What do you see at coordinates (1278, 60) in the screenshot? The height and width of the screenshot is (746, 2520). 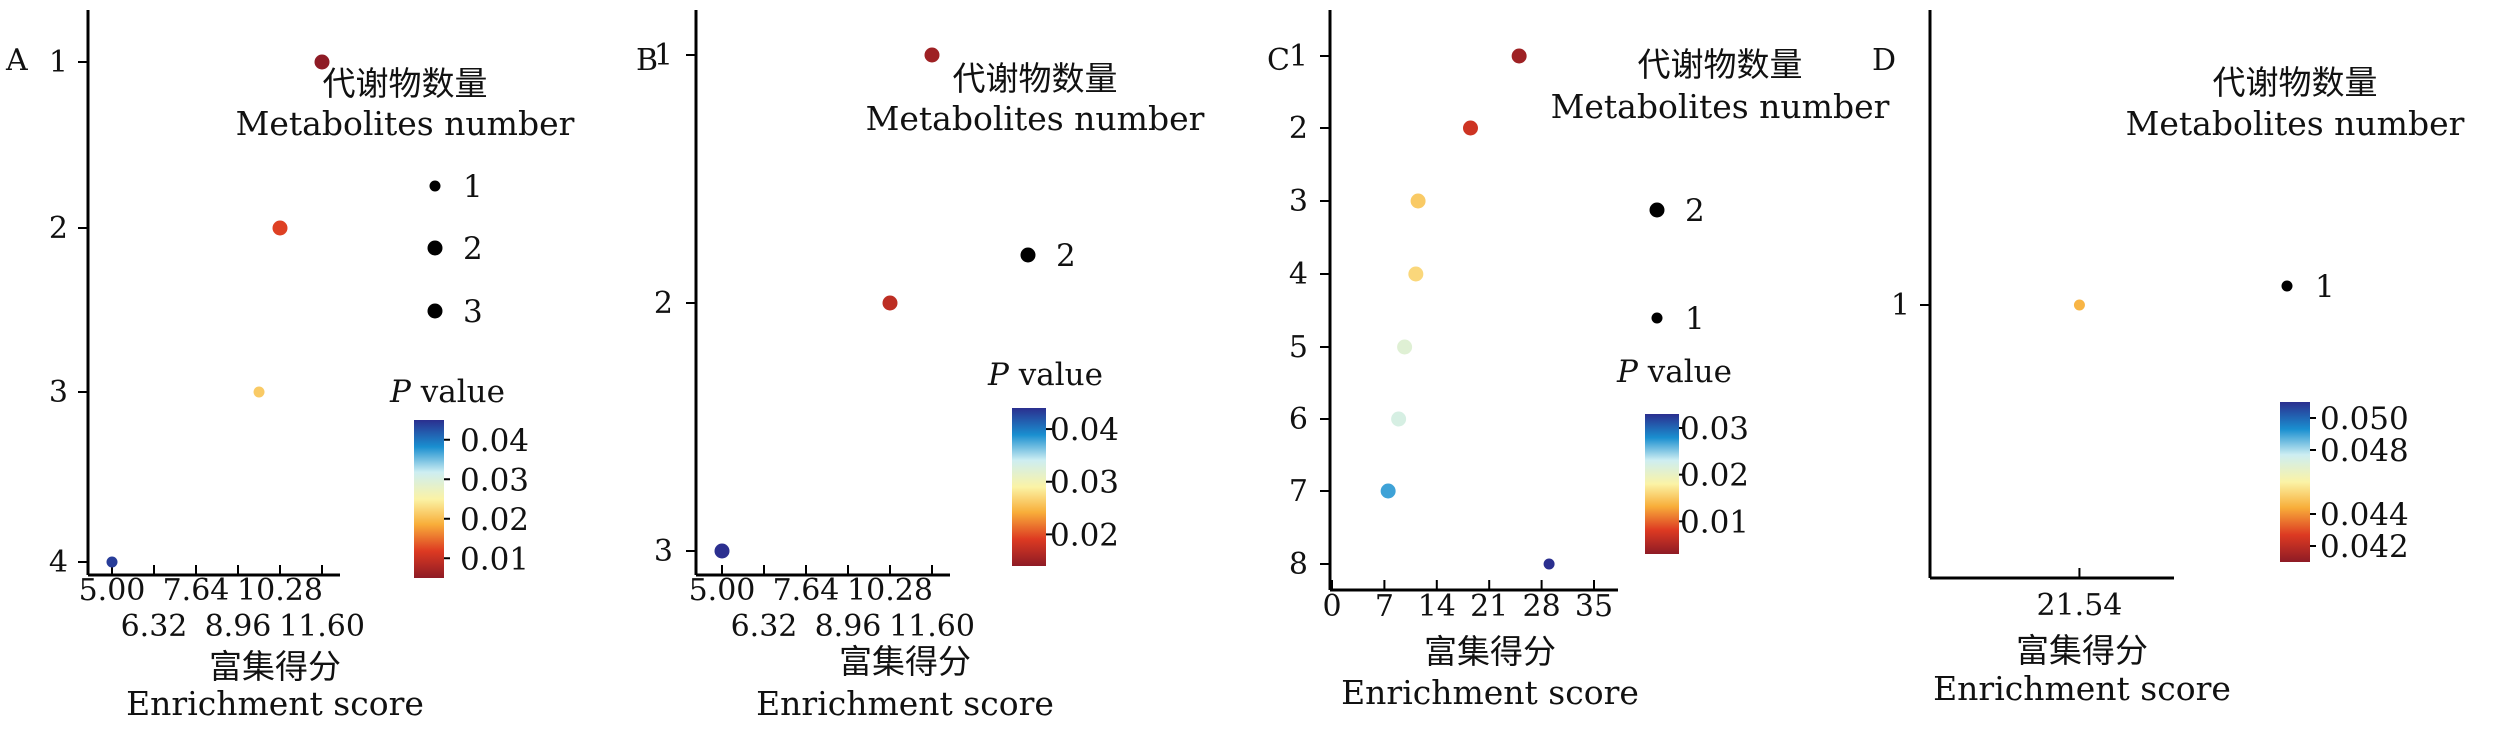 I see `panel-label: C` at bounding box center [1278, 60].